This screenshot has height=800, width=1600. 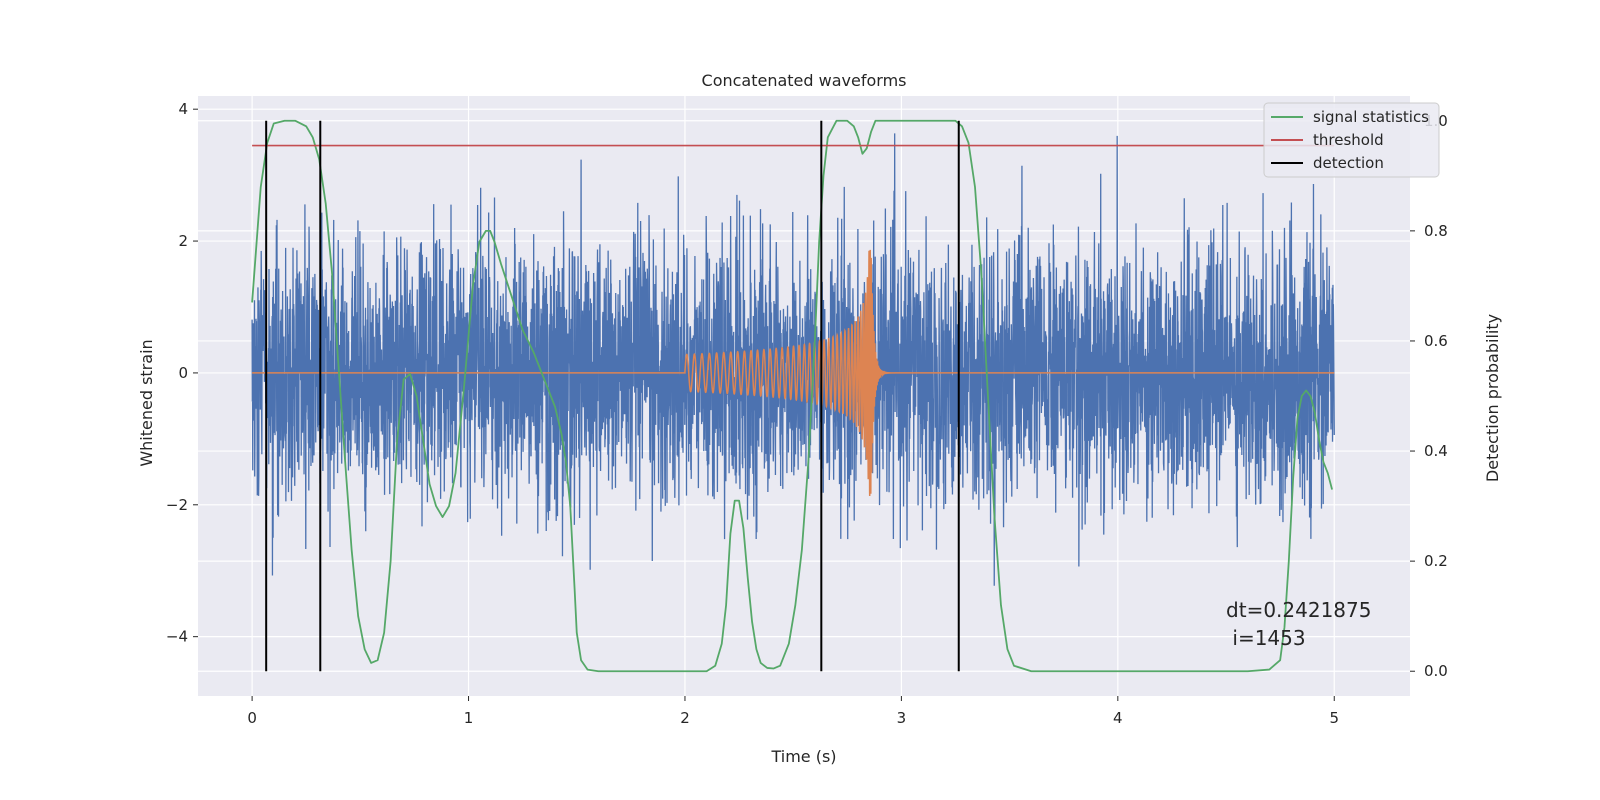 What do you see at coordinates (1436, 561) in the screenshot?
I see `y2-tick-label: 0.2` at bounding box center [1436, 561].